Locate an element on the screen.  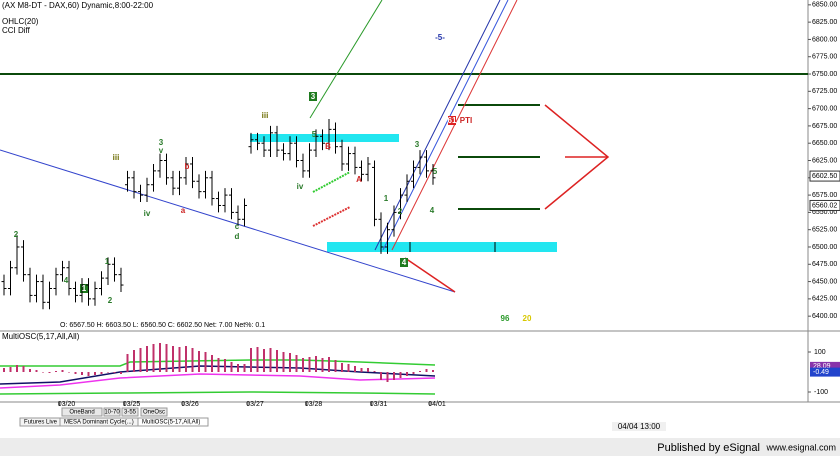
button-label: OneBand is located at coordinates (81, 413).